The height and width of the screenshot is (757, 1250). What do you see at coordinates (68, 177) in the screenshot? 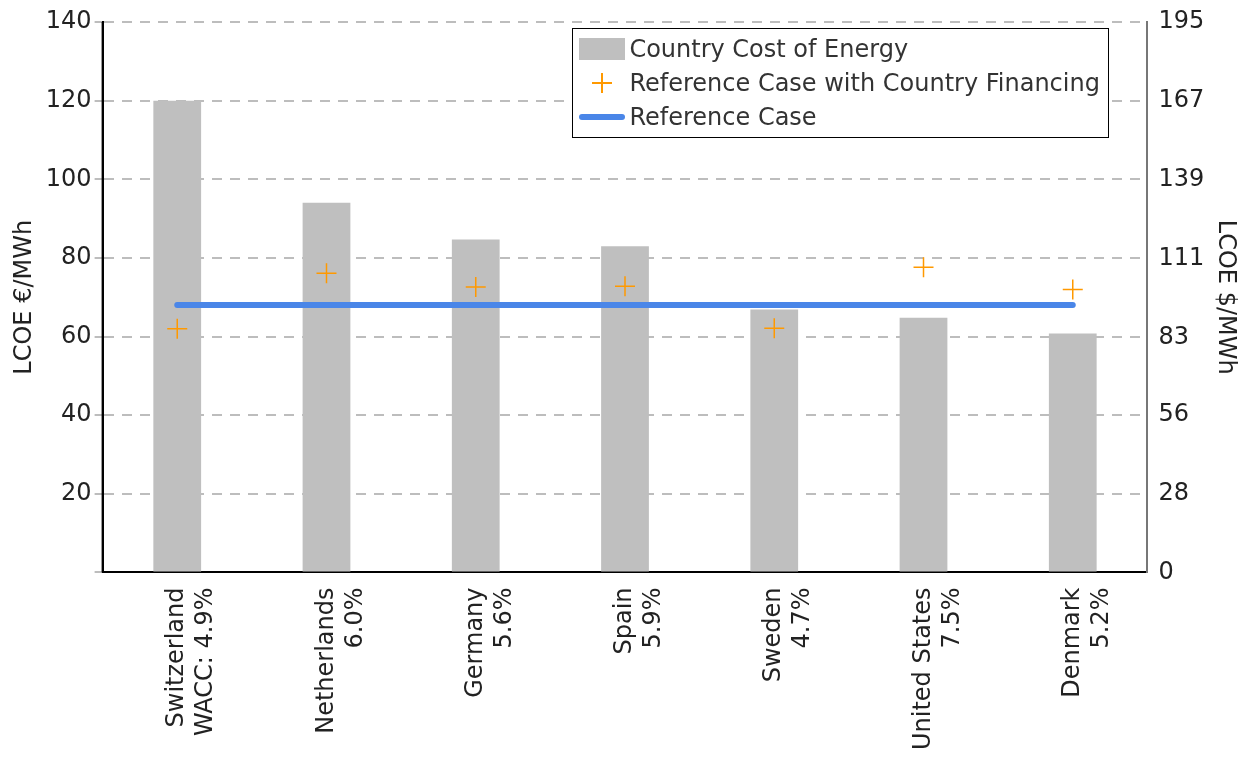
I see `y-tick-label: 100` at bounding box center [68, 177].